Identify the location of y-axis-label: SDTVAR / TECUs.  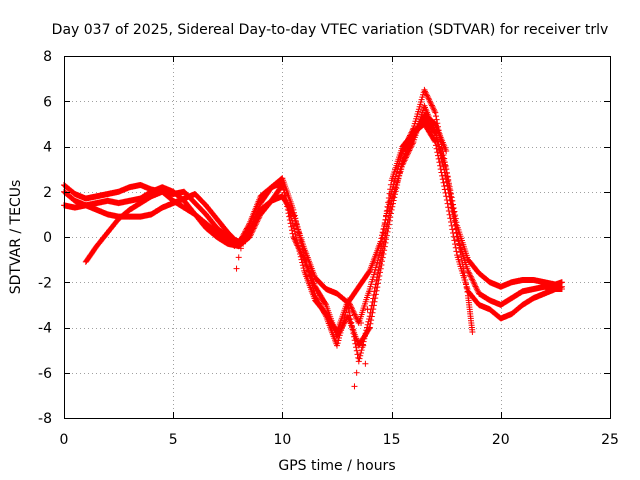
(16, 237).